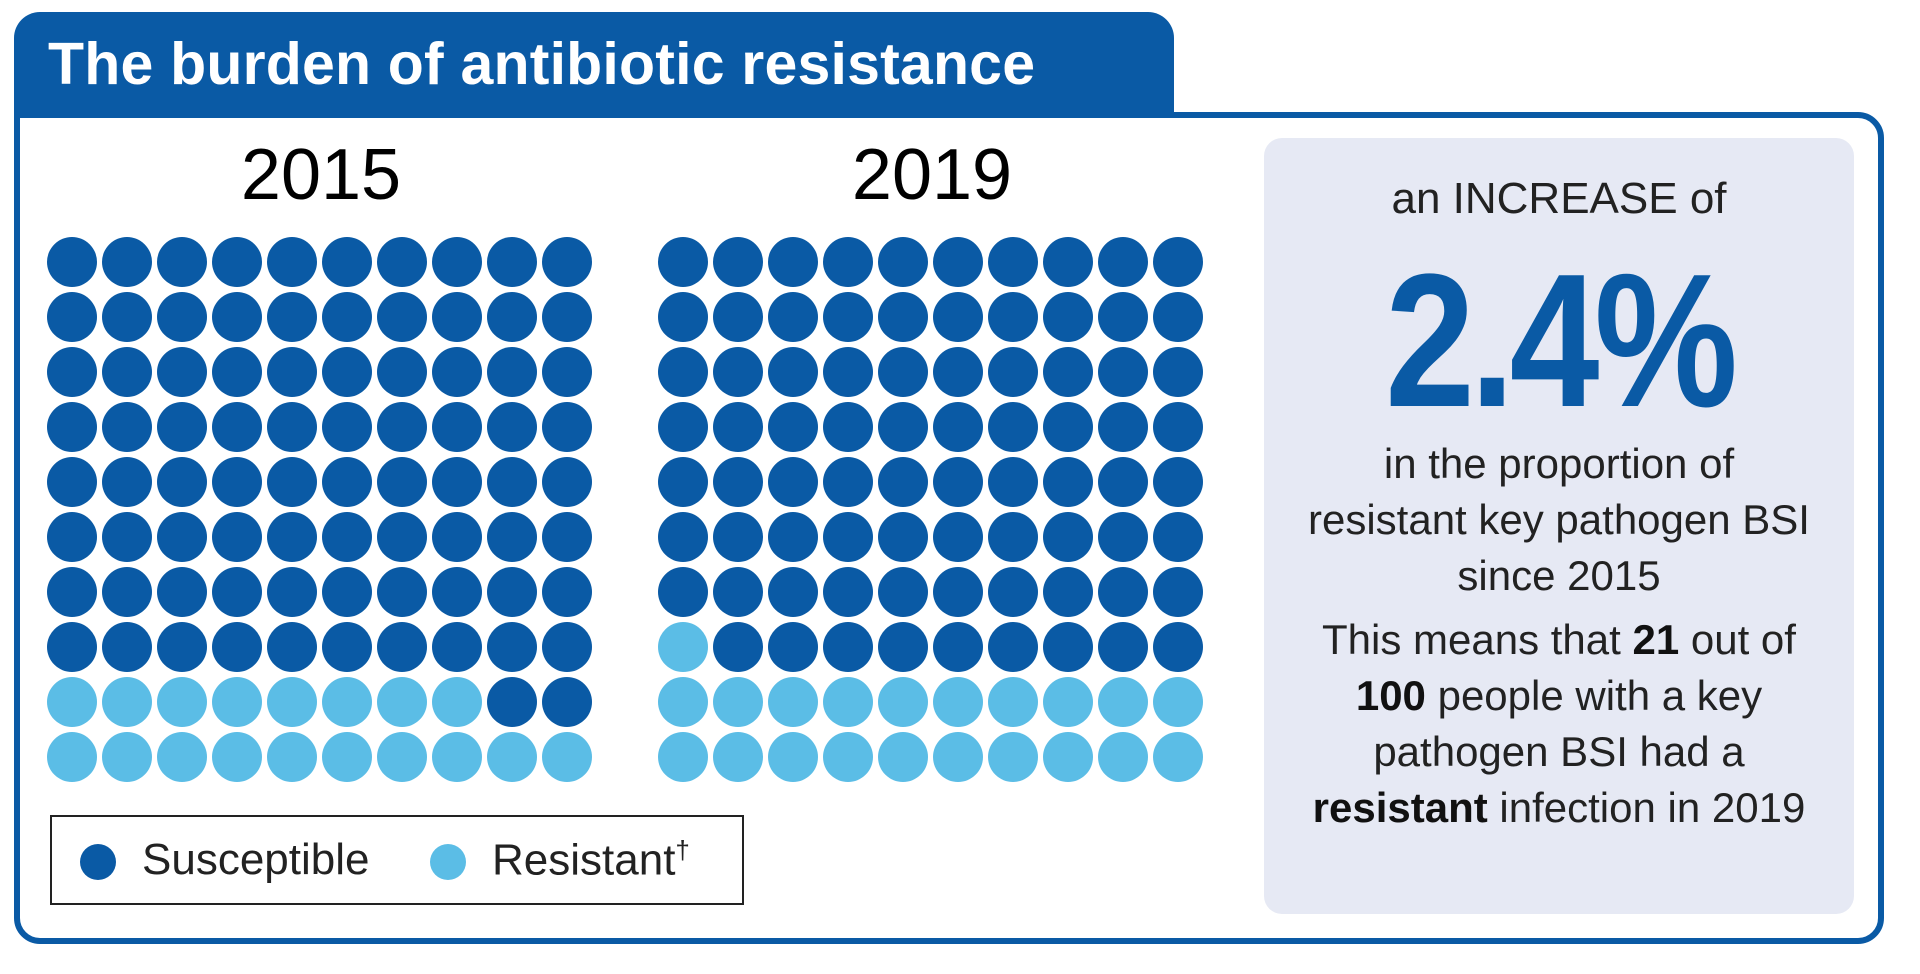 This screenshot has width=1920, height=974. Describe the element at coordinates (682, 850) in the screenshot. I see `dagger-mark: †` at that location.